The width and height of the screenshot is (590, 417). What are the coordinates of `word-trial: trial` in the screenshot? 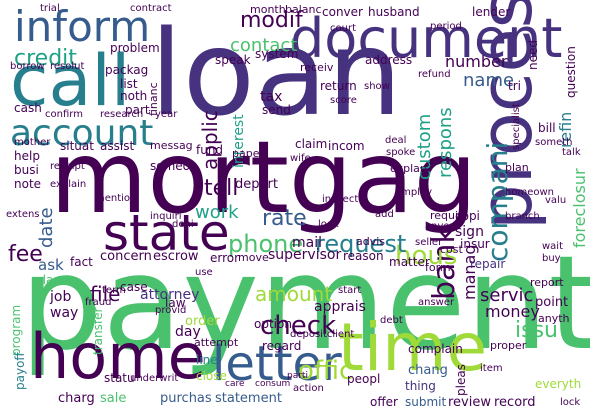 It's located at (50, 8).